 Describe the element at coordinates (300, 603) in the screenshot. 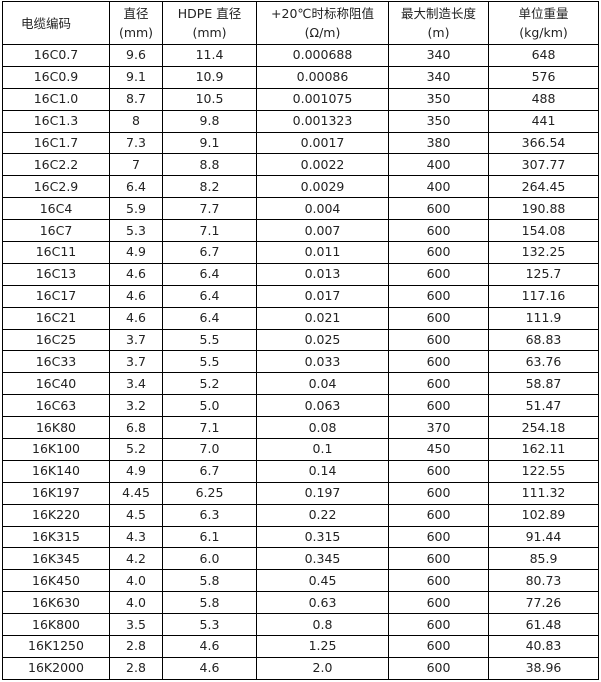

I see `table-row: 16K630 4.0 5.8 0.63 600 77.26` at that location.